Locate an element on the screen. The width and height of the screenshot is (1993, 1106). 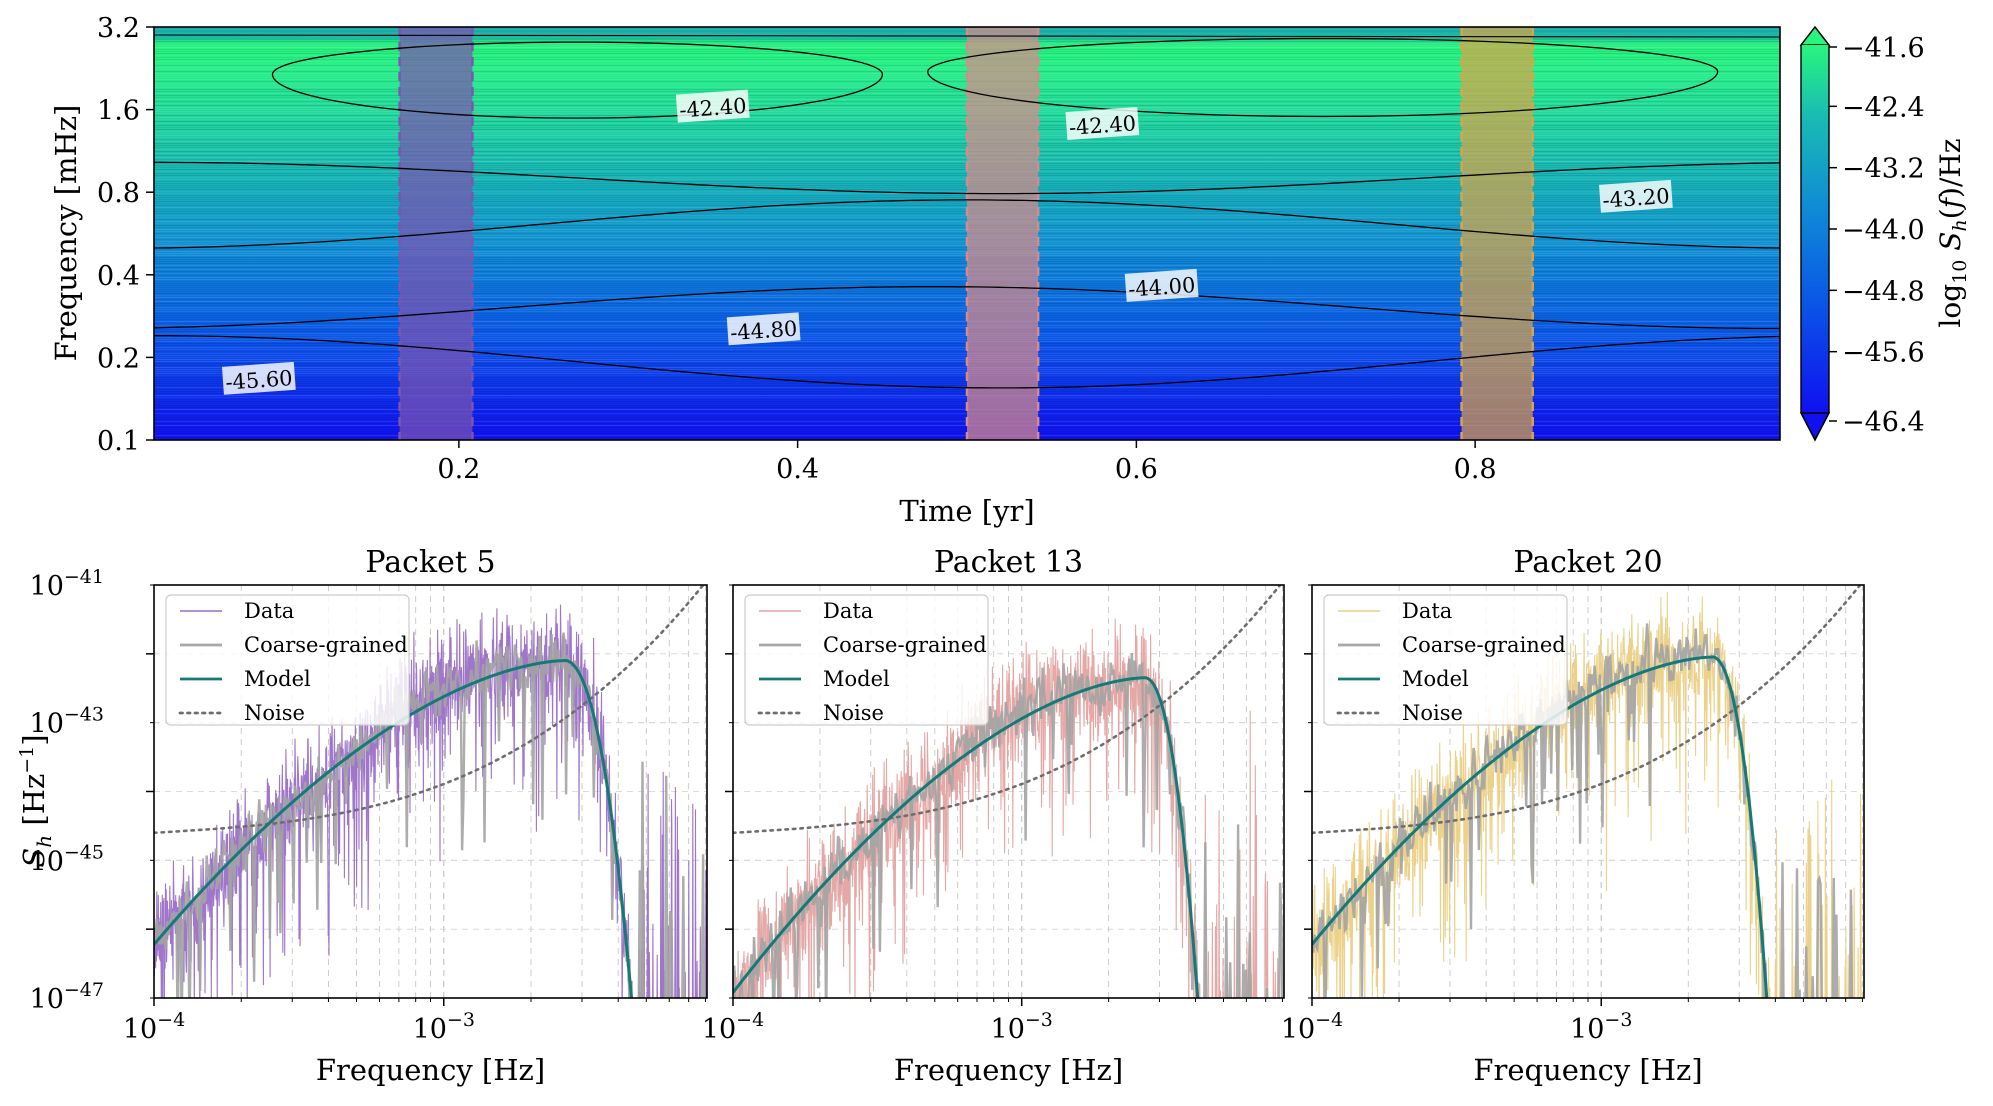
contour-label: -44.00 is located at coordinates (1161, 285).